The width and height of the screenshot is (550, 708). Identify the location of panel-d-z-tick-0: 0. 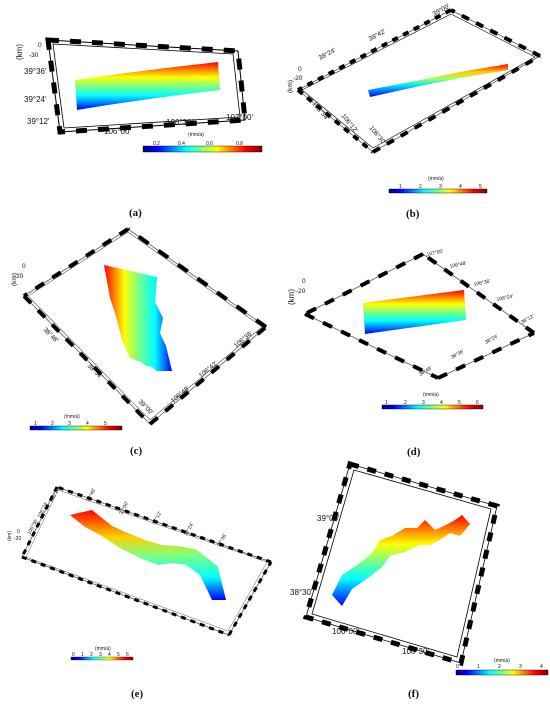
(304, 281).